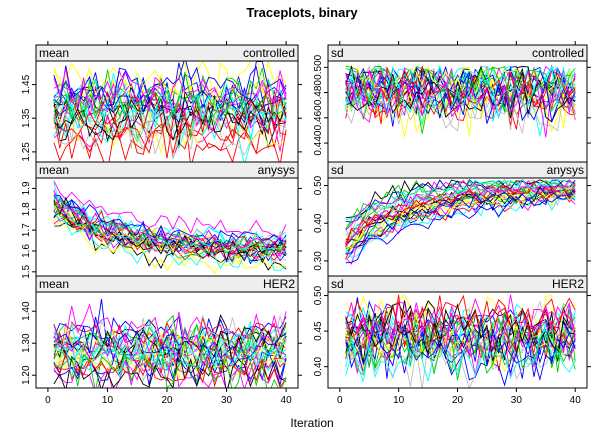 This screenshot has height=439, width=604. What do you see at coordinates (565, 170) in the screenshot?
I see `strip-variable-label: anysys` at bounding box center [565, 170].